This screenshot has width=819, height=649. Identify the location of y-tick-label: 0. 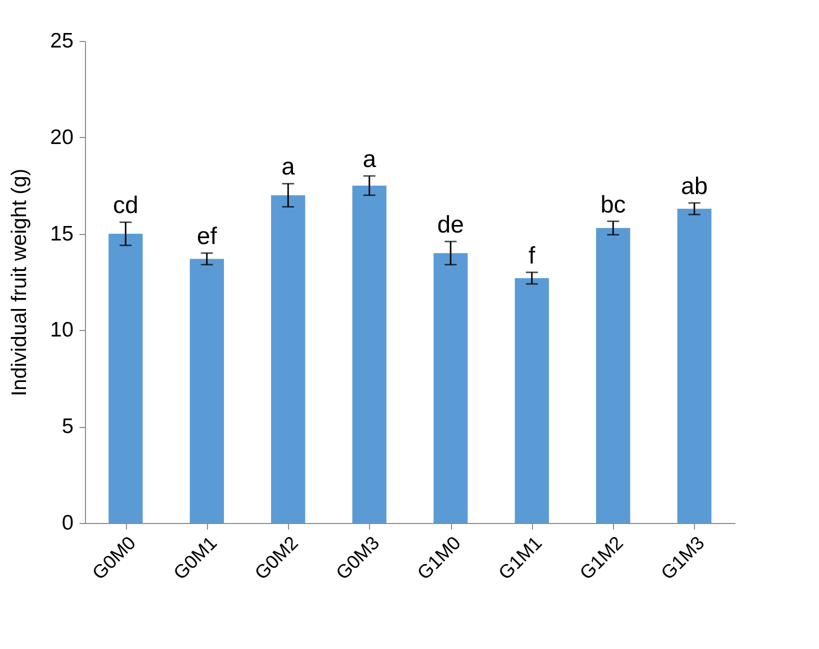
(68, 523).